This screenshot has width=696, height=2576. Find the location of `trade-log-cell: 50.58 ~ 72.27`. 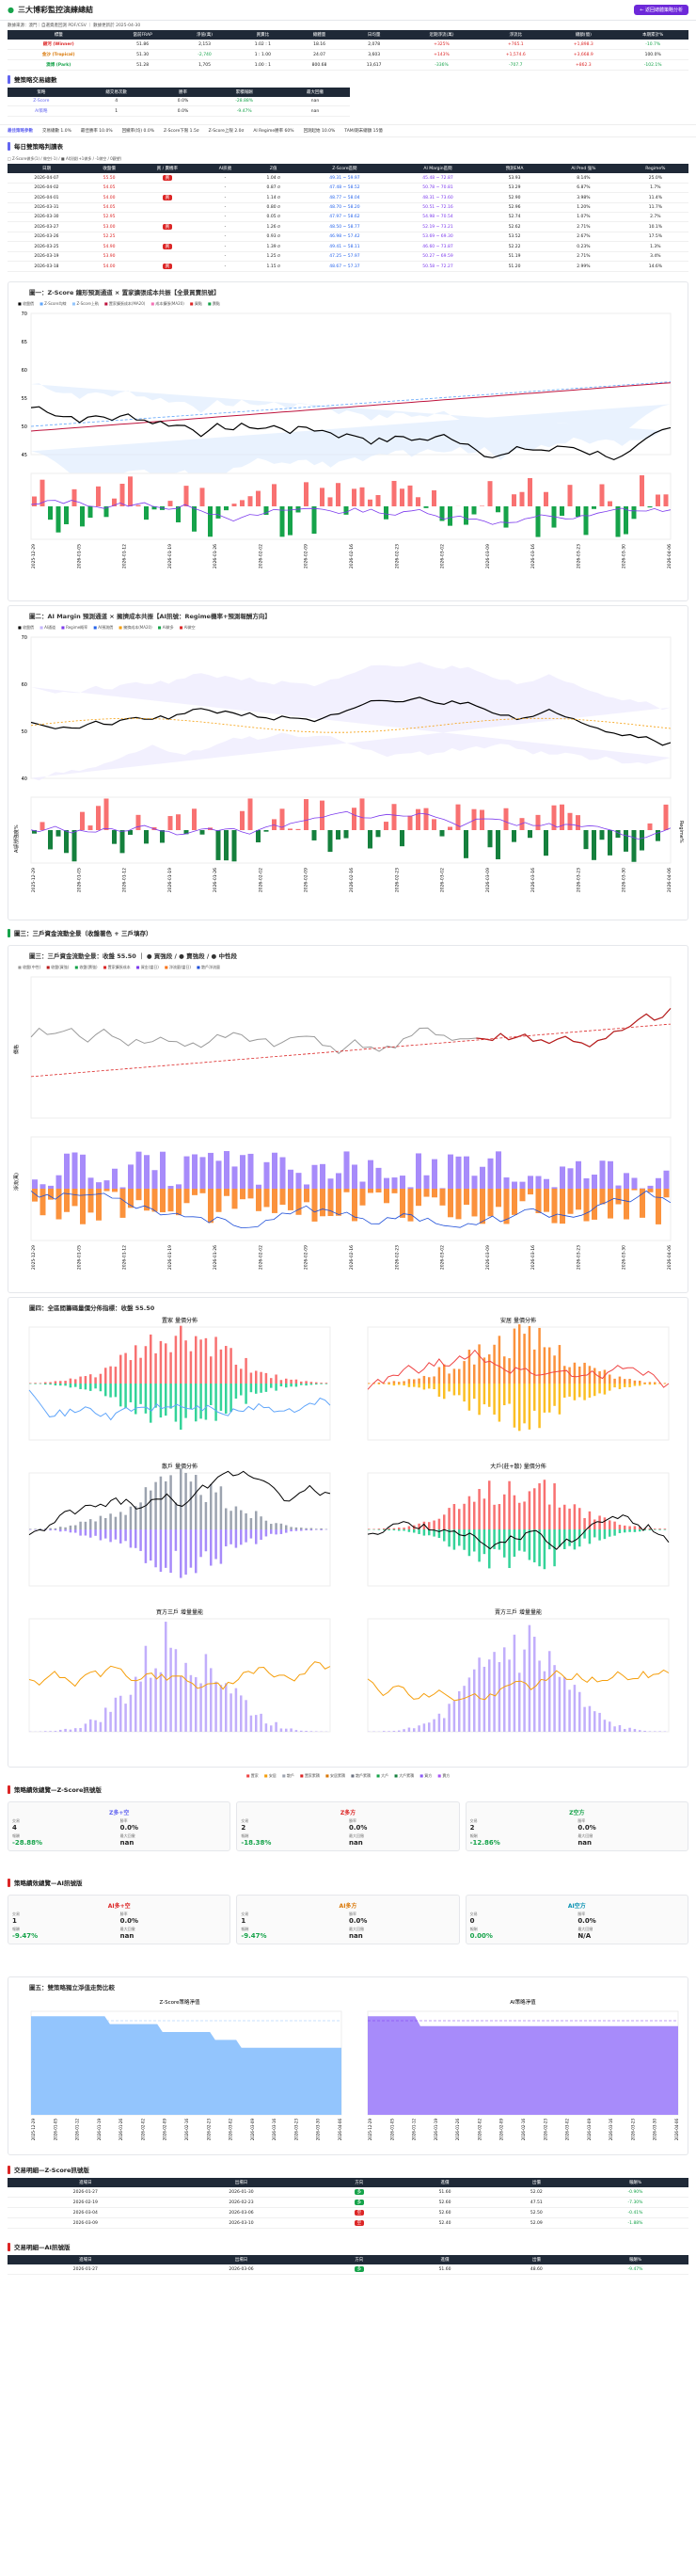

trade-log-cell: 50.58 ~ 72.27 is located at coordinates (438, 266).